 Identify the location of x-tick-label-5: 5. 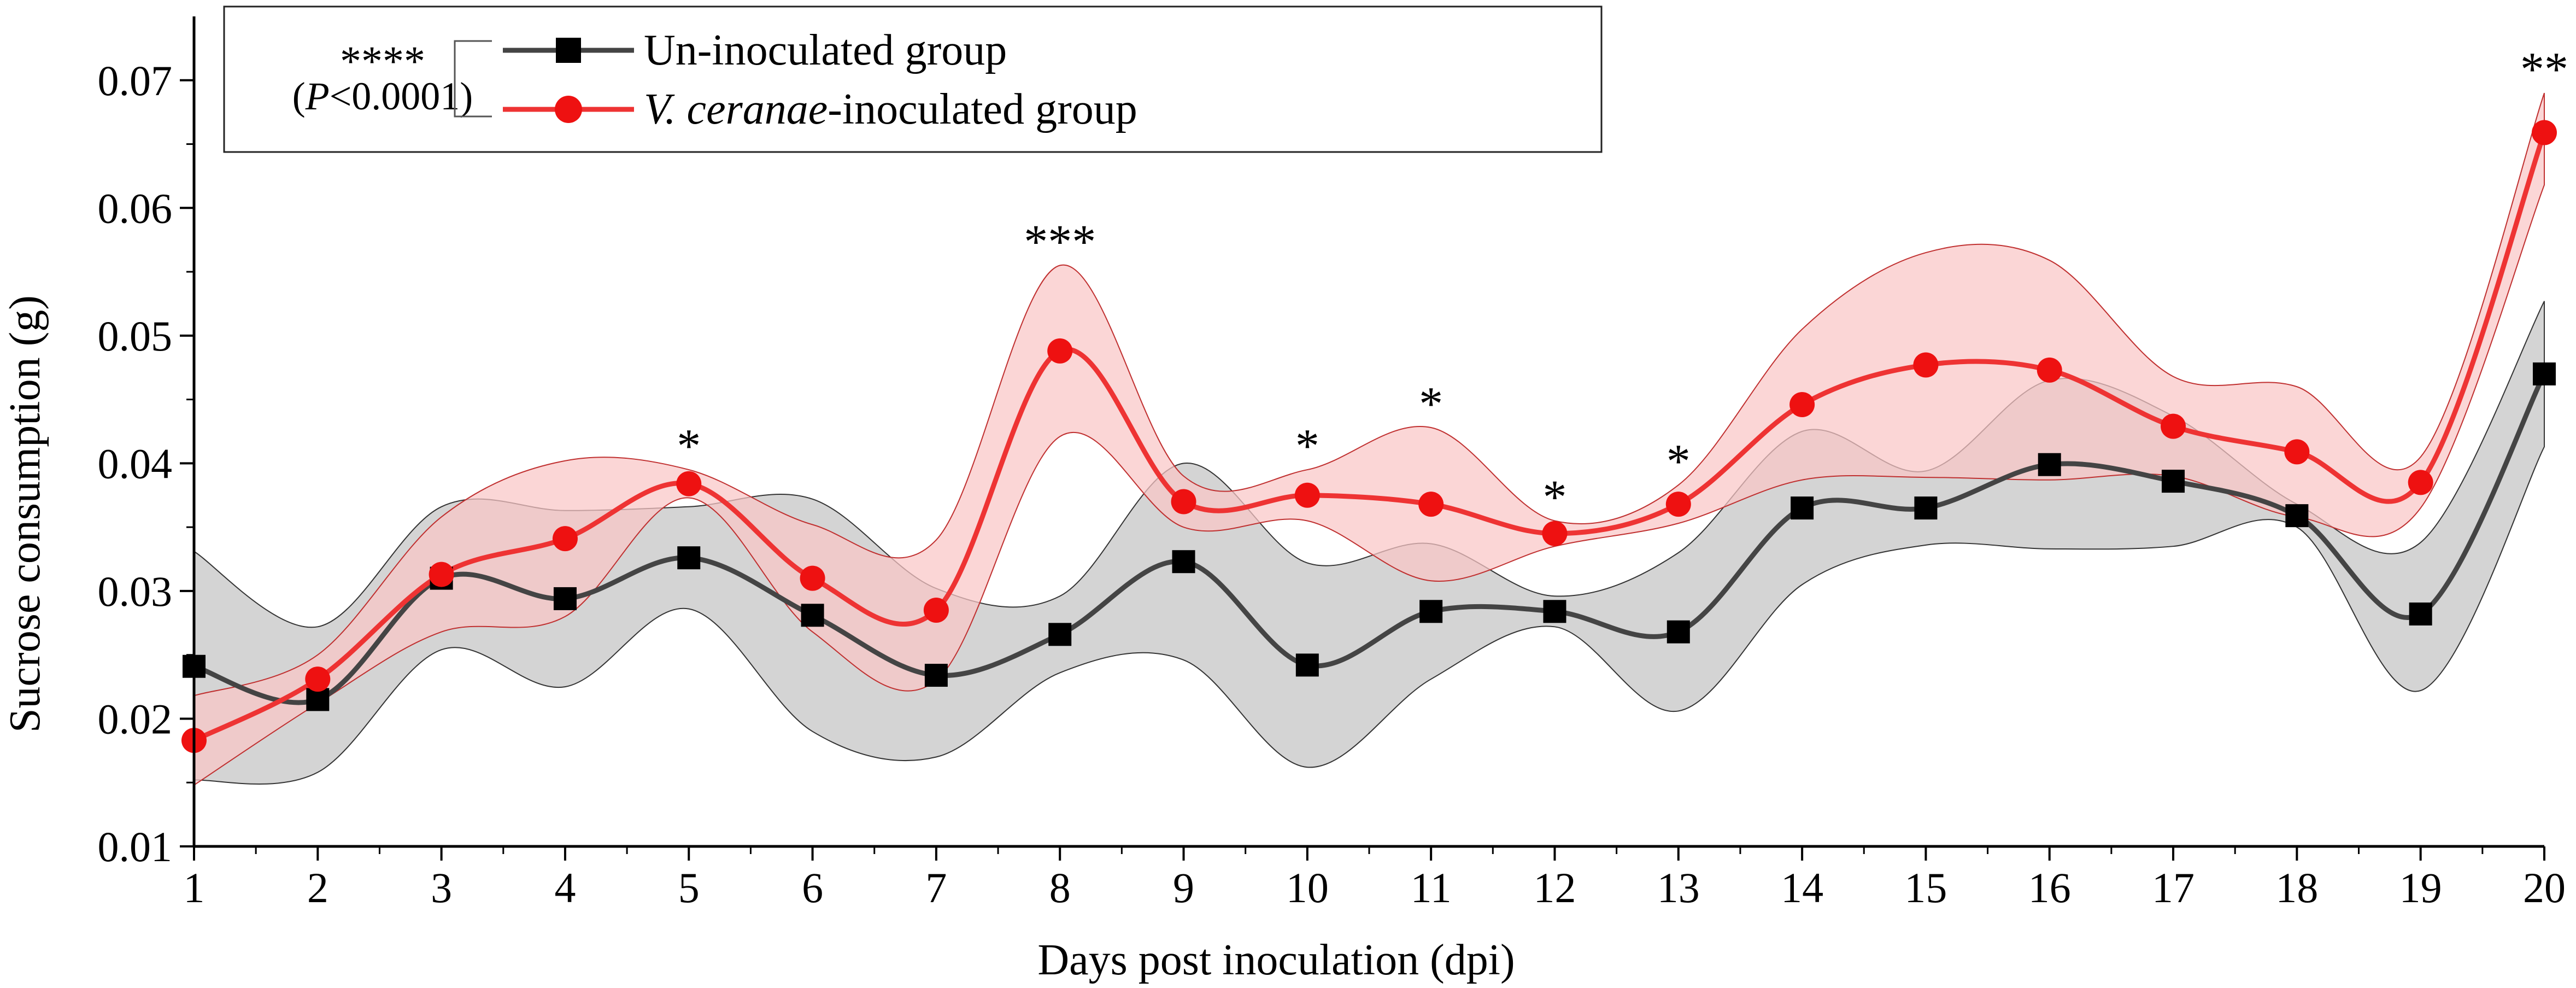
(689, 887).